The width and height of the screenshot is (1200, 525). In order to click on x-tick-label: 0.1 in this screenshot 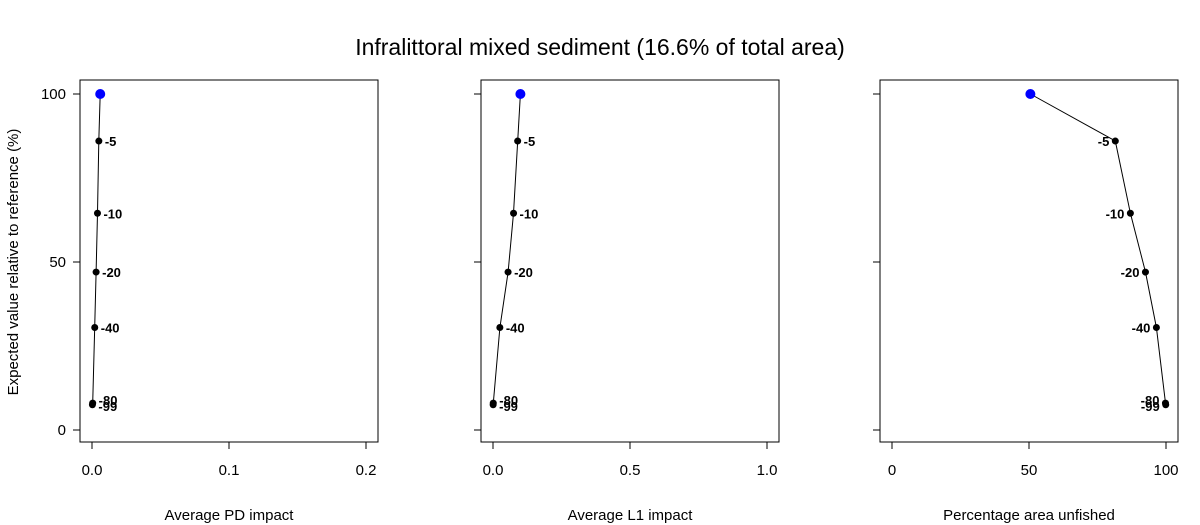, I will do `click(229, 470)`.